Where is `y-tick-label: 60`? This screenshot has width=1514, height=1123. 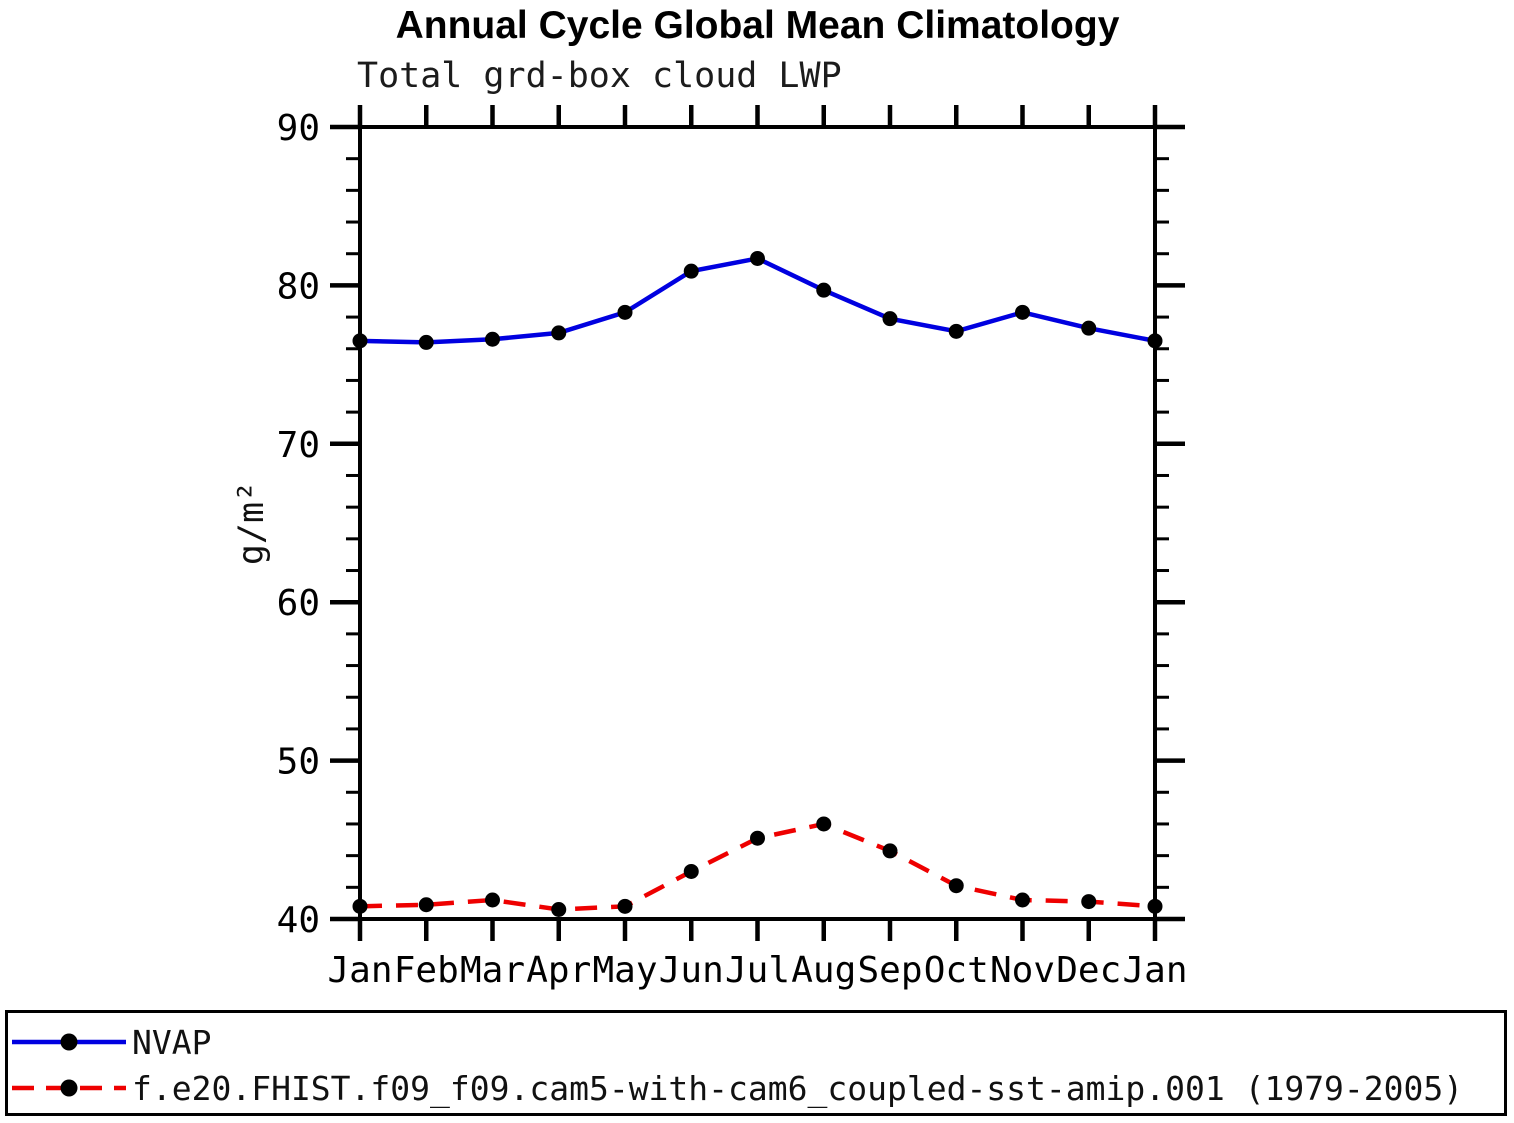 y-tick-label: 60 is located at coordinates (298, 603).